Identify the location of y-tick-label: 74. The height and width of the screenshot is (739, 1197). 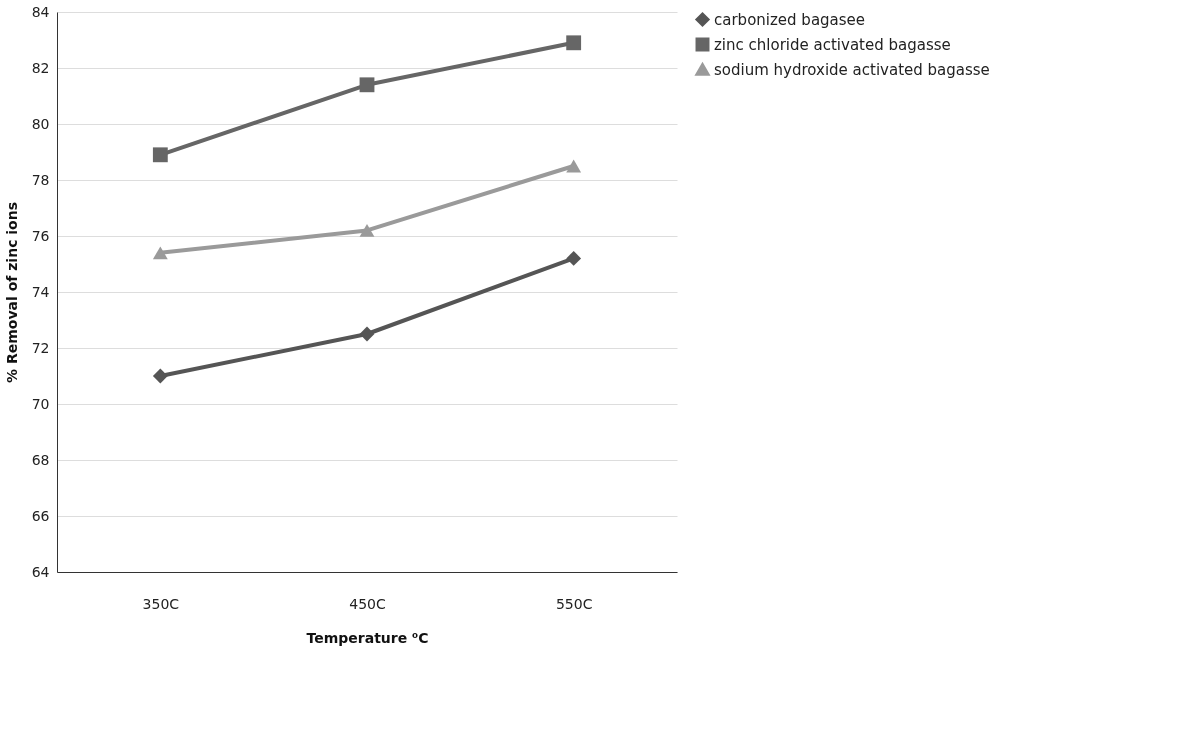
(40, 291).